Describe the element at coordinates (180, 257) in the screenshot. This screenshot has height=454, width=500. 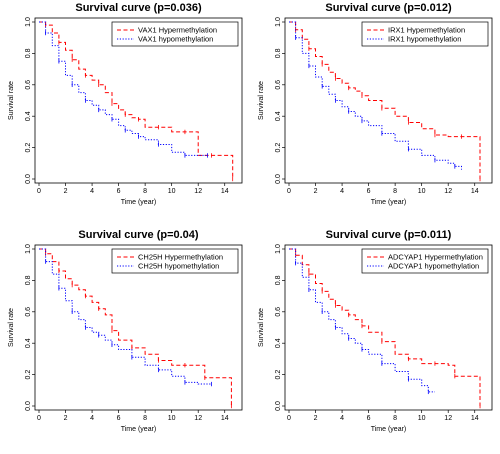
I see `legend-entry: CH25H Hypermethylation` at that location.